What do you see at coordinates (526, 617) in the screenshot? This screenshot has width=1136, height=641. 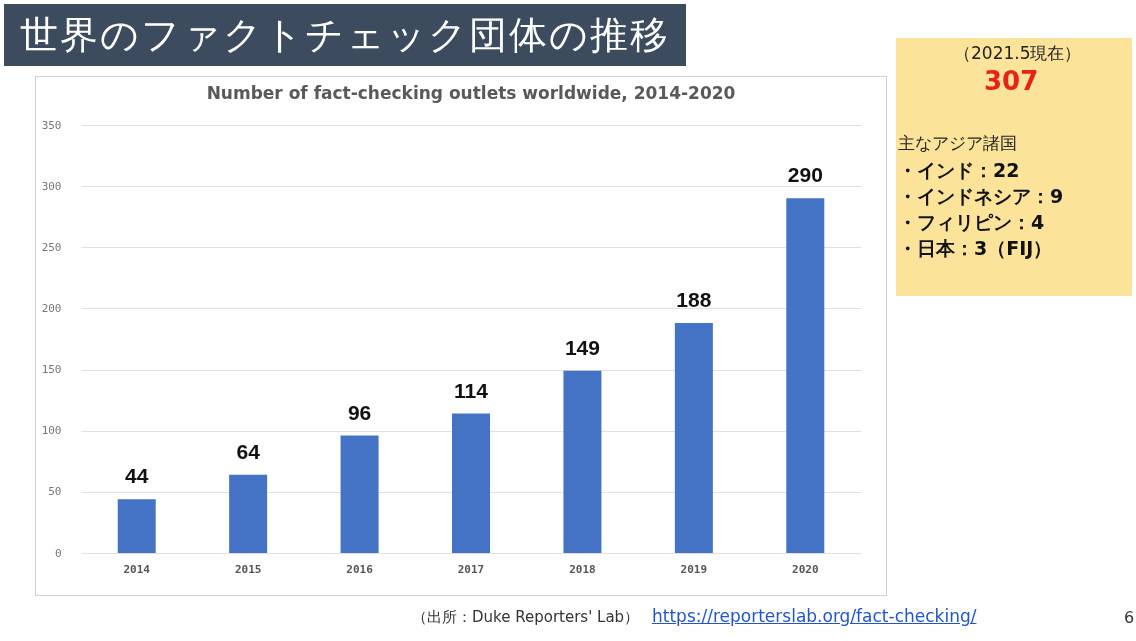 I see `text: （出所：Duke Reporters' Lab）` at bounding box center [526, 617].